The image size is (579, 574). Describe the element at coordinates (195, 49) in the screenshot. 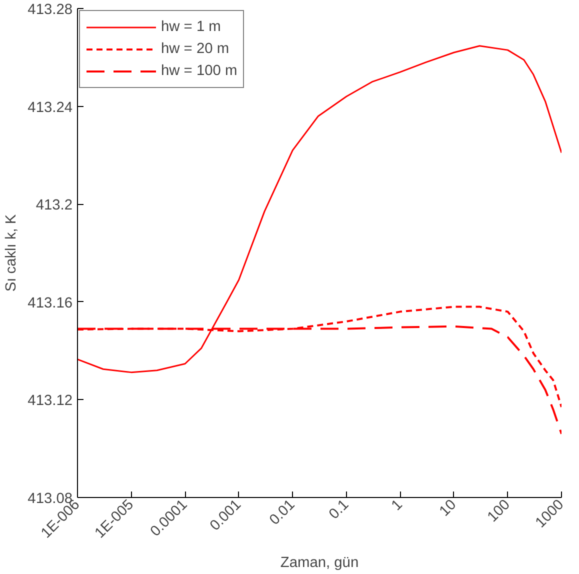

I see `legend-label: hw = 20 m` at that location.